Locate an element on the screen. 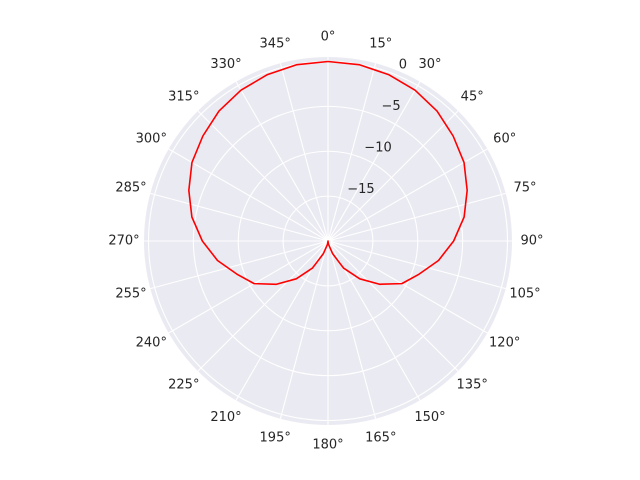  radial-tick-labels: −15 −10 −5 0 is located at coordinates (377, 127).